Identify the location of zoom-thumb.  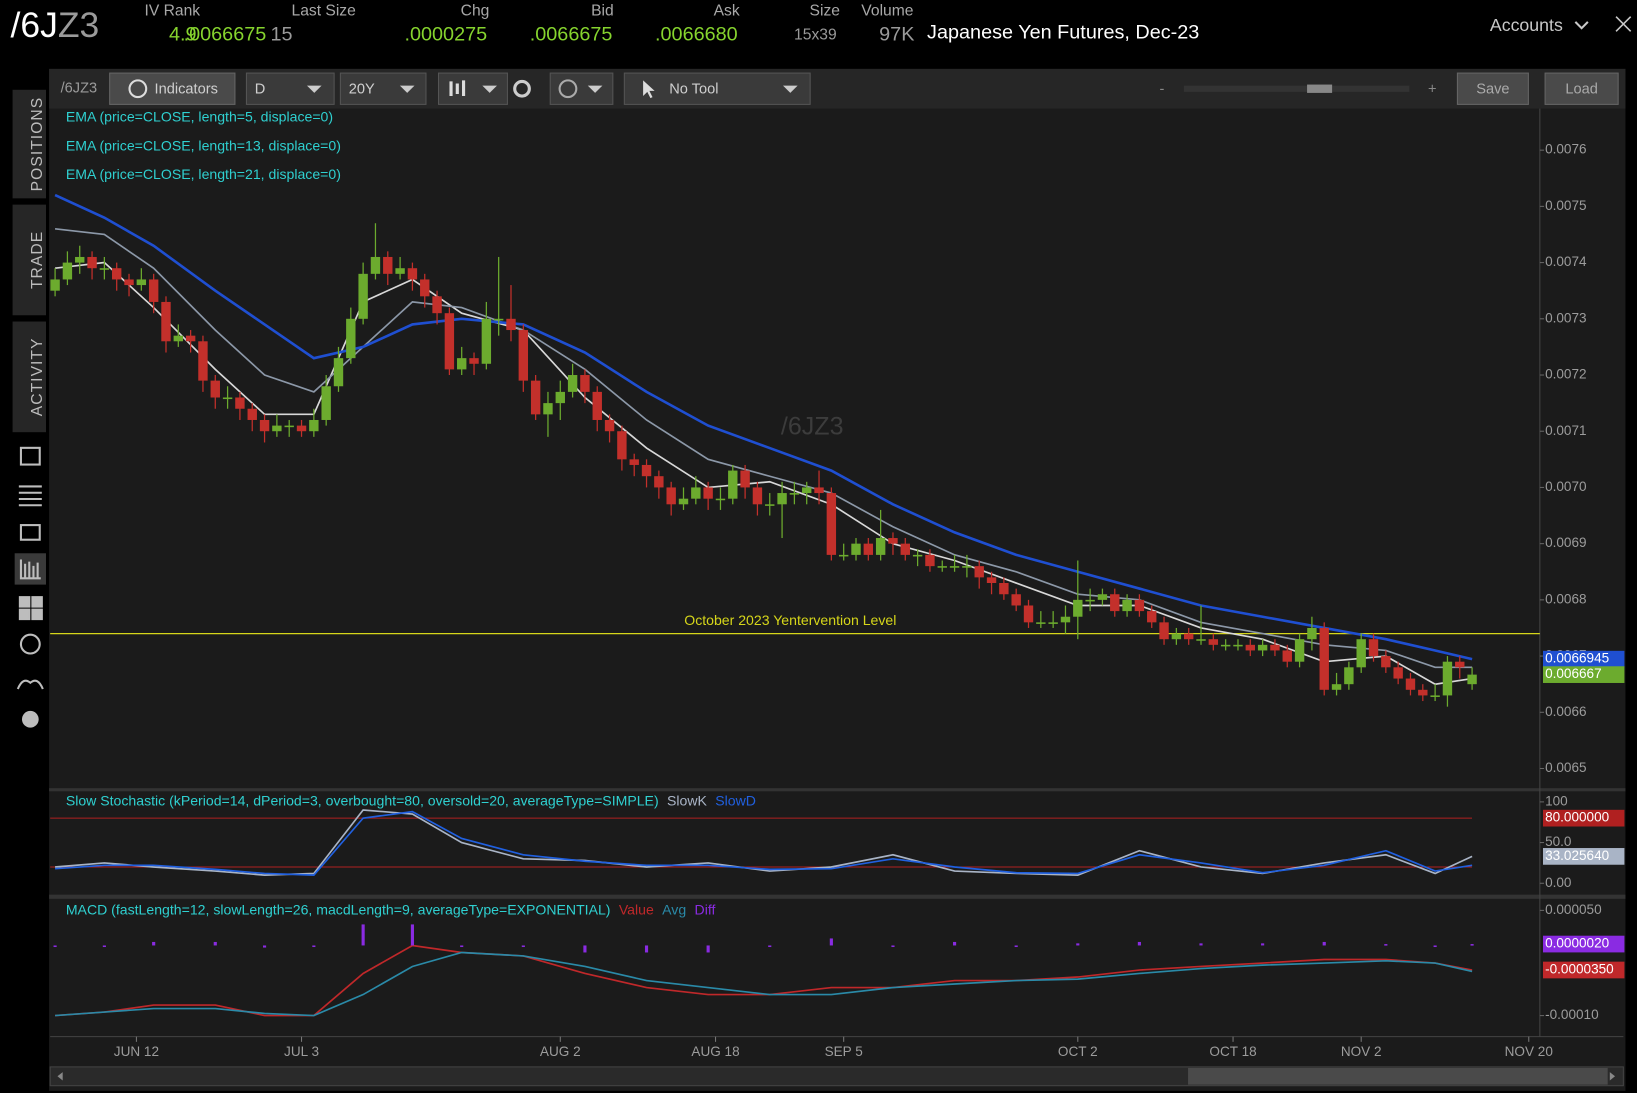
(1320, 88).